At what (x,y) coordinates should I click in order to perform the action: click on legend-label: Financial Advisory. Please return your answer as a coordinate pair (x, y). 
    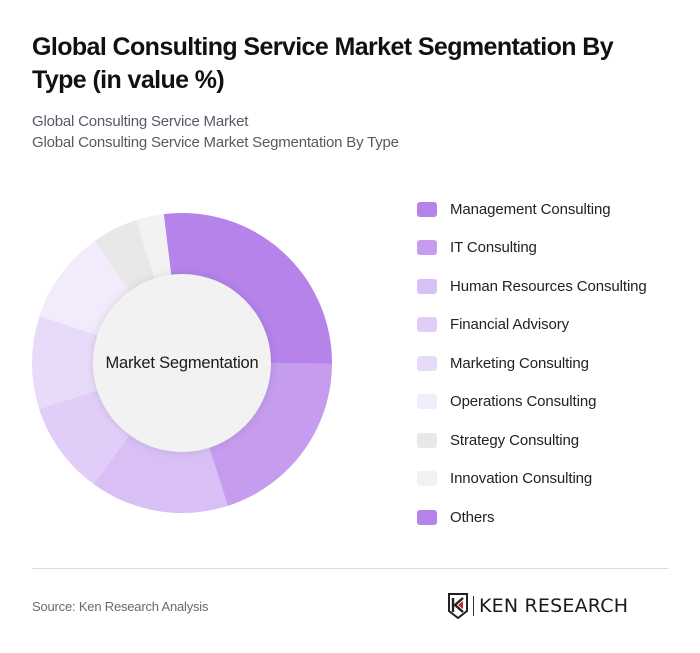
    Looking at the image, I should click on (510, 324).